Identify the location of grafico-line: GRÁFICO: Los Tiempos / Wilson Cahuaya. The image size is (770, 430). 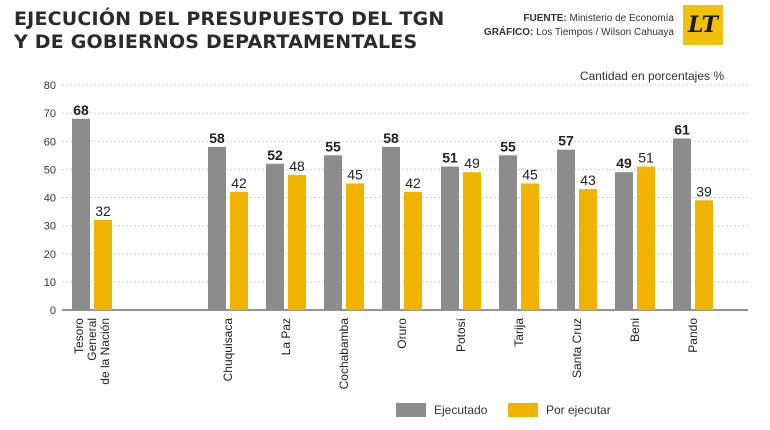
(579, 33).